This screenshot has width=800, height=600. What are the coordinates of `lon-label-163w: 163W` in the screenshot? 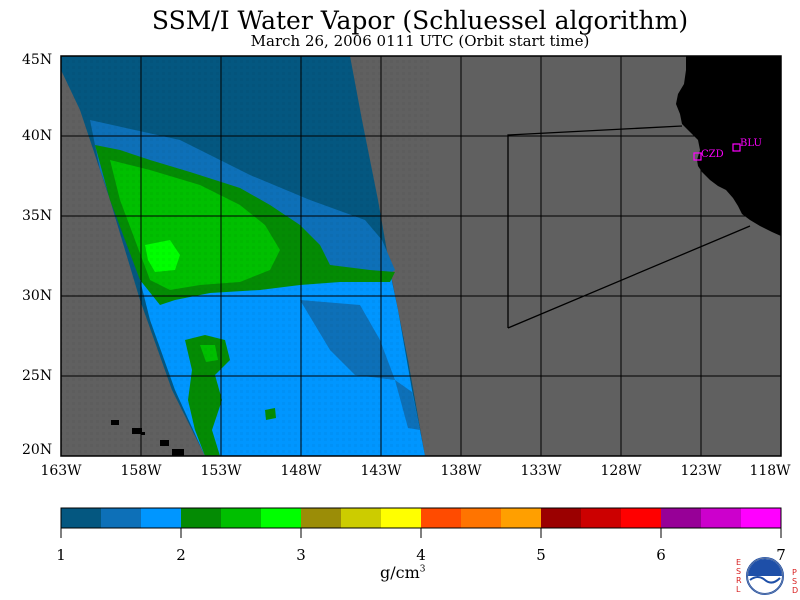 It's located at (61, 471).